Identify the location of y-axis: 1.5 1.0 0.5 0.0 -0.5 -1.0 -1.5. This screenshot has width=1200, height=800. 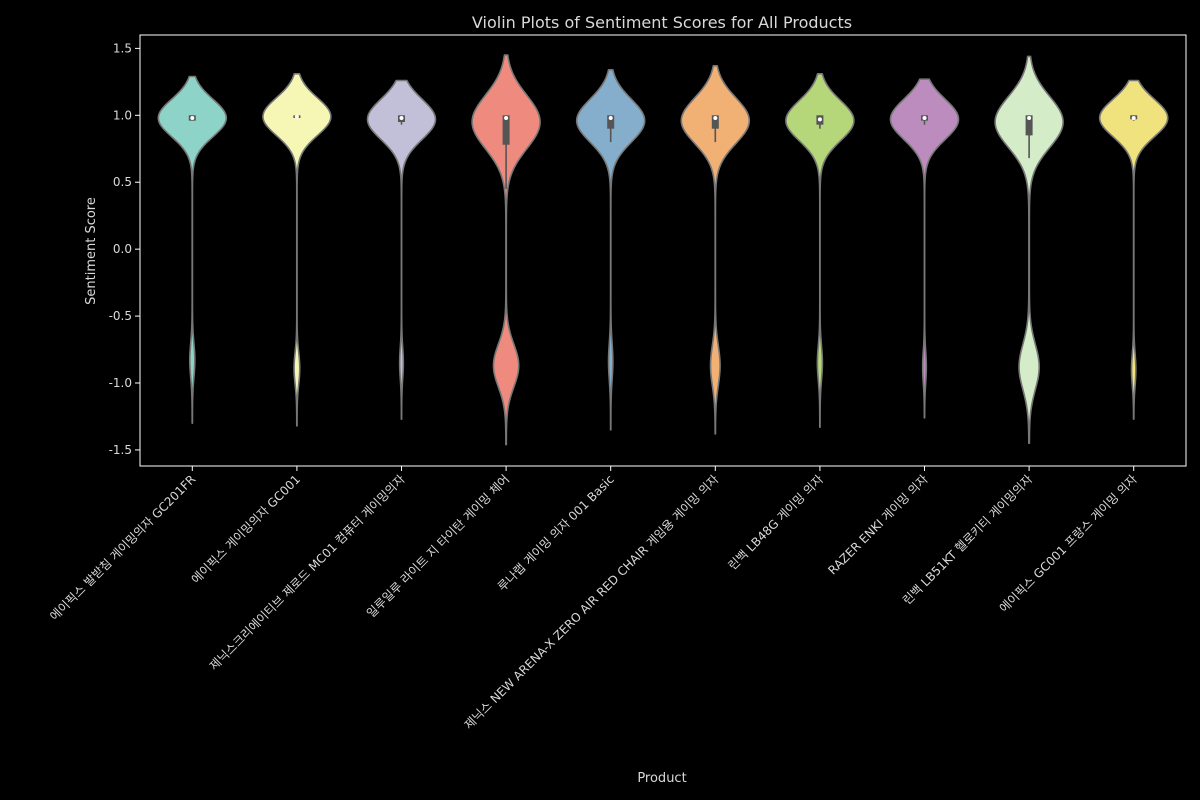
(124, 249).